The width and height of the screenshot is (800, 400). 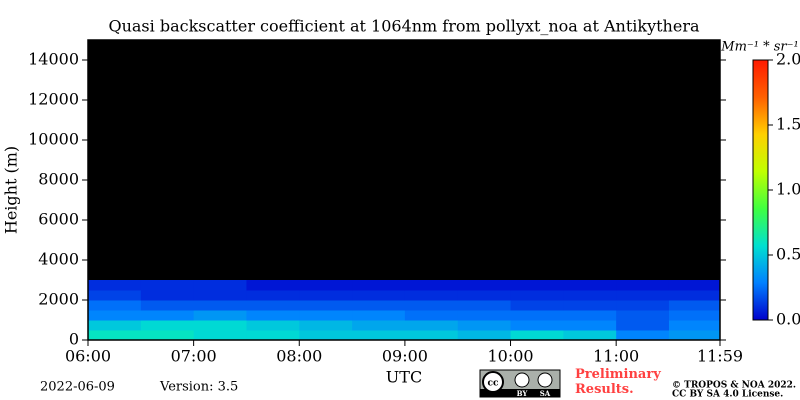 What do you see at coordinates (11, 190) in the screenshot?
I see `y-axis-label: Height (m)` at bounding box center [11, 190].